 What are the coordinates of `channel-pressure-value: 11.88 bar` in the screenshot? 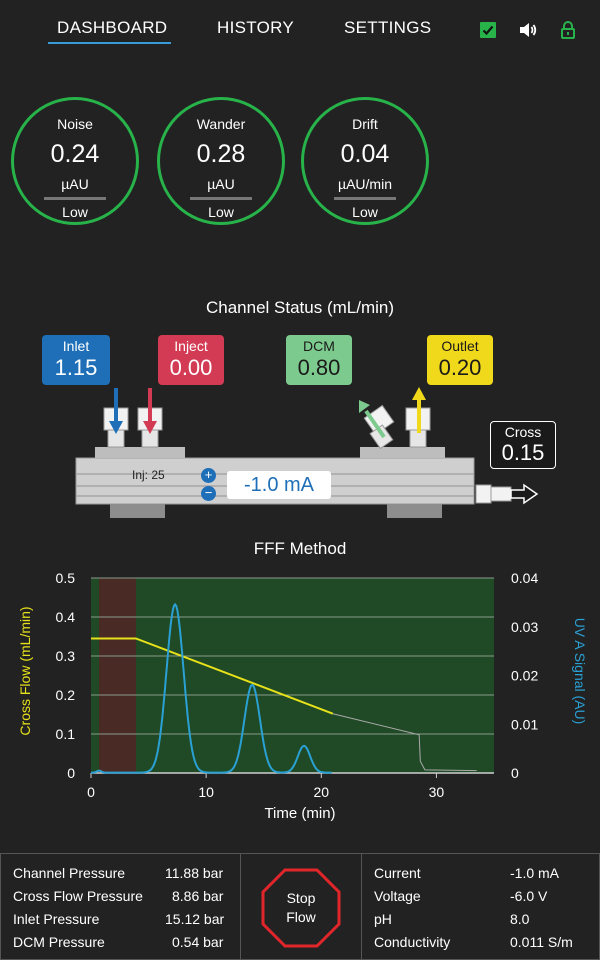 It's located at (194, 873).